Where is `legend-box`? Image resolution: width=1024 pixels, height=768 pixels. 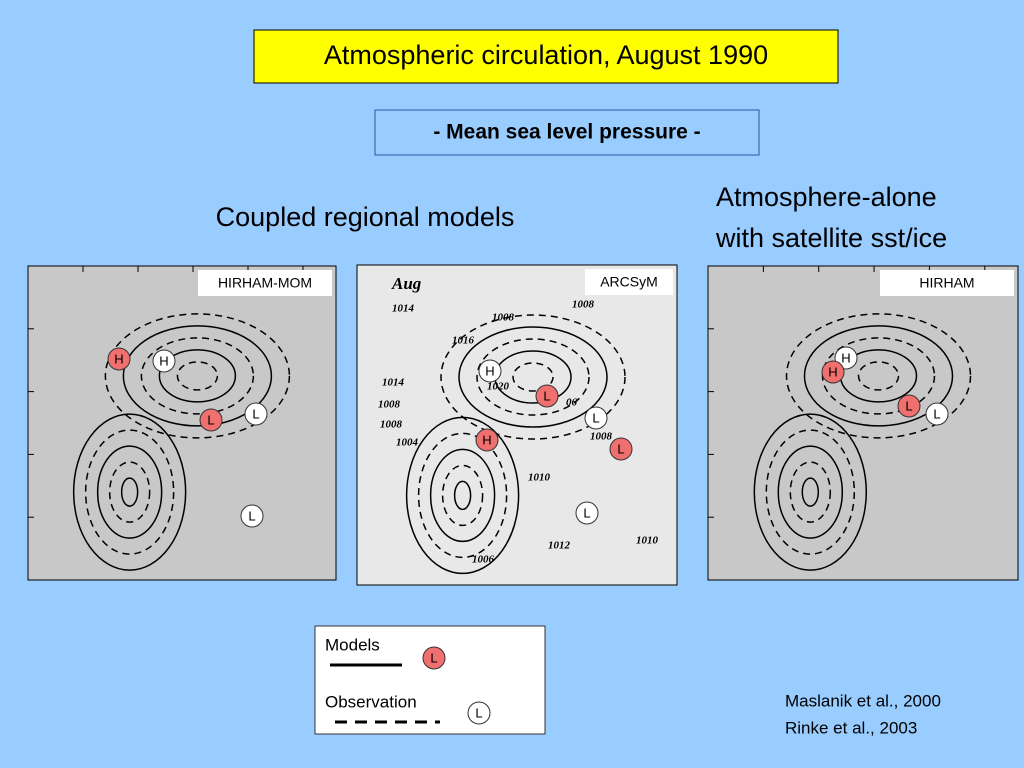 legend-box is located at coordinates (430, 680).